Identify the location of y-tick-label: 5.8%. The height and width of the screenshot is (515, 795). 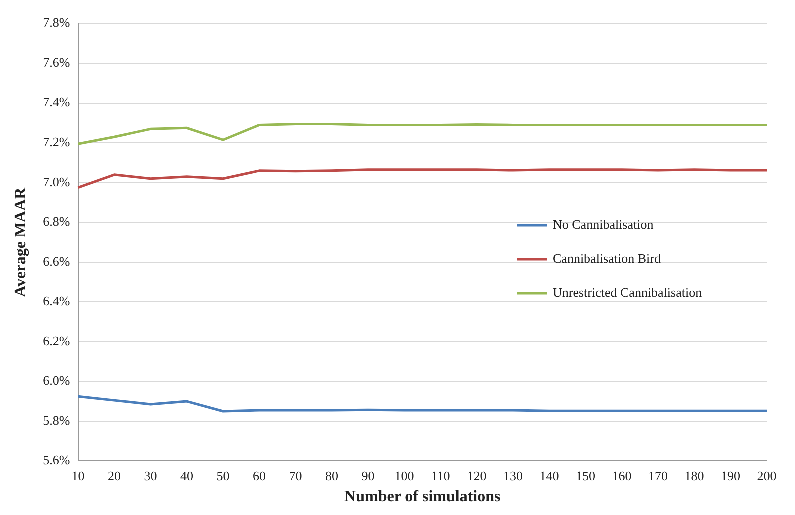
(56, 420).